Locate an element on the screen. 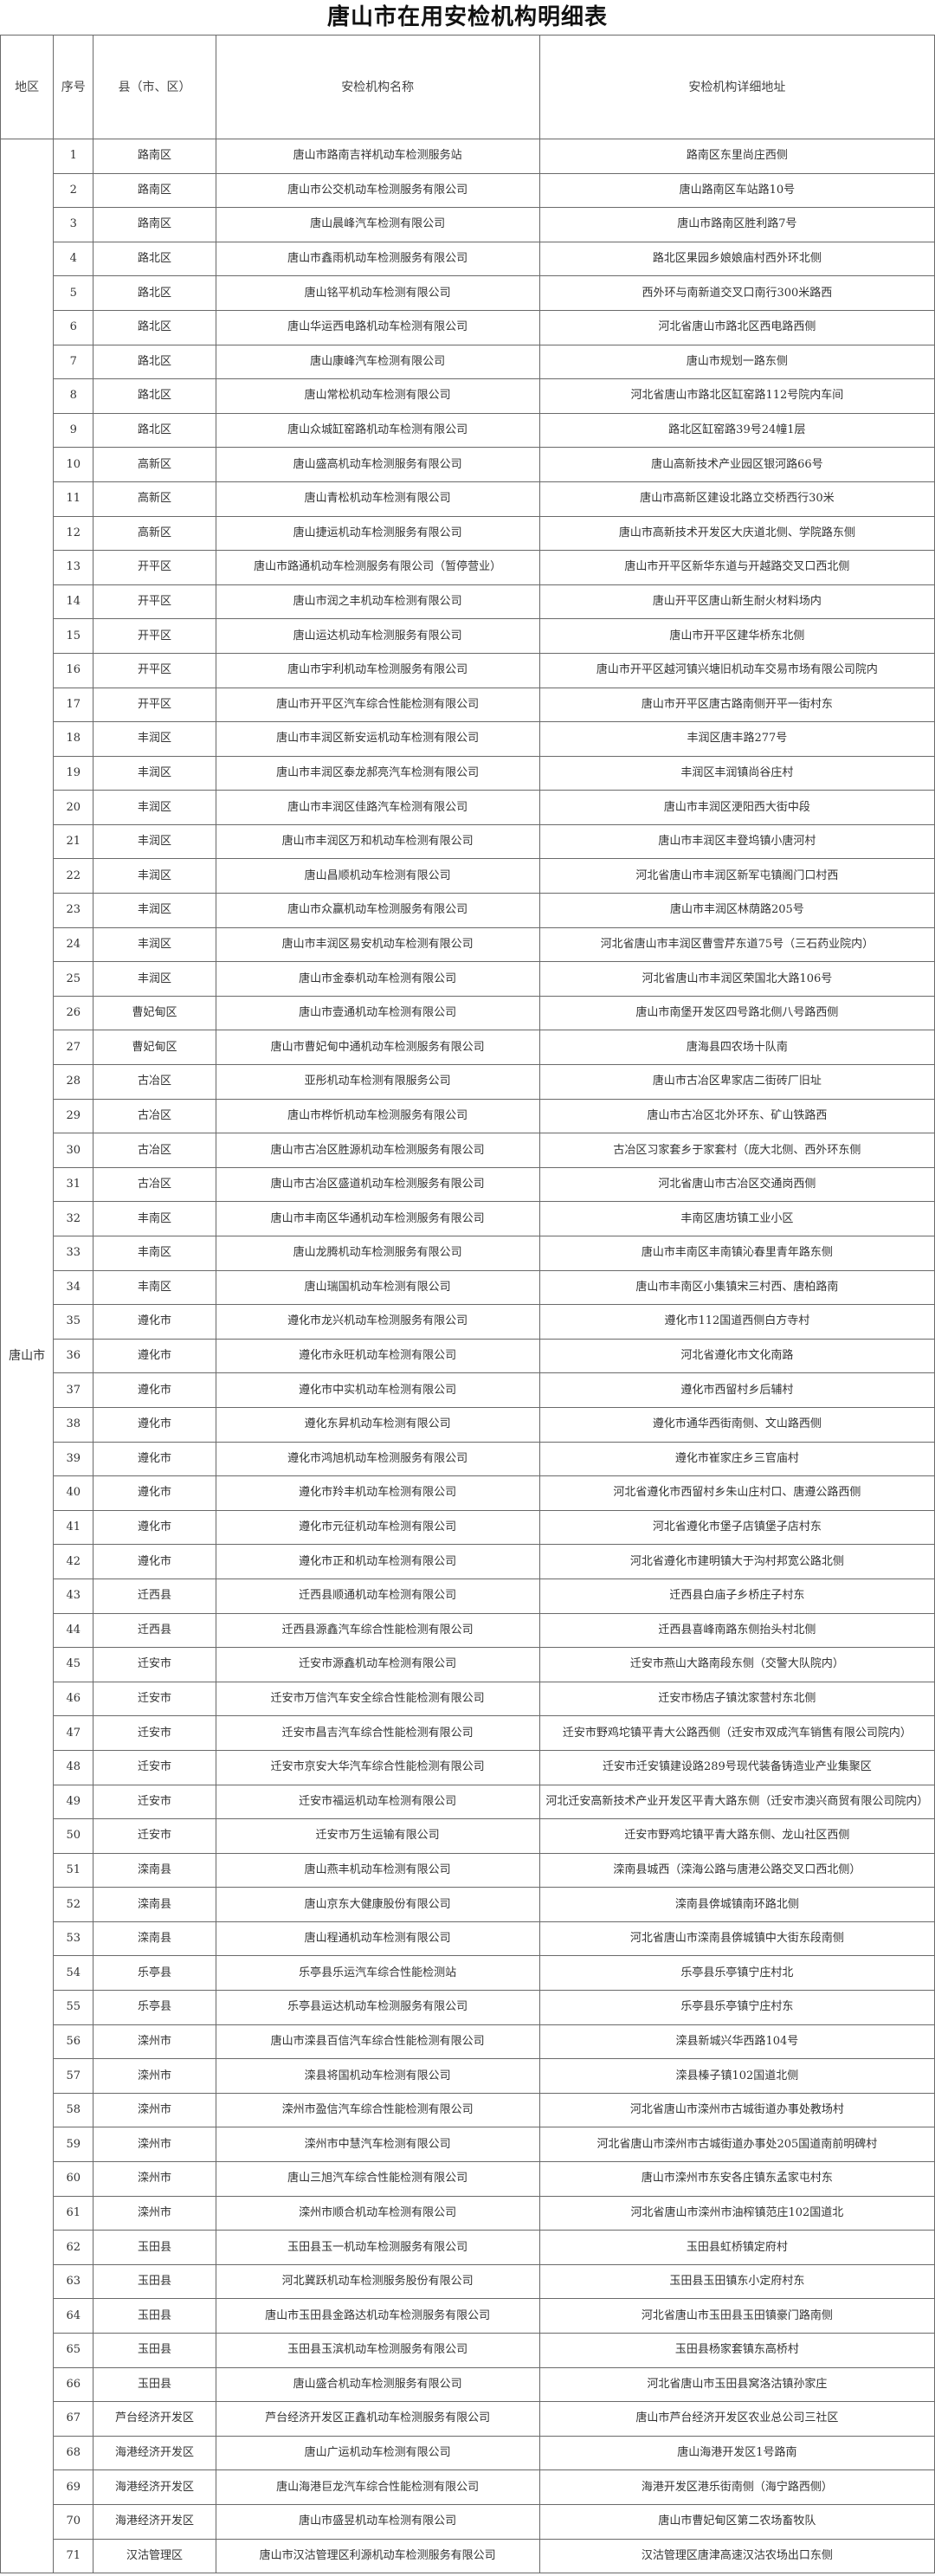 The image size is (935, 2576). row-index: 40 is located at coordinates (73, 1493).